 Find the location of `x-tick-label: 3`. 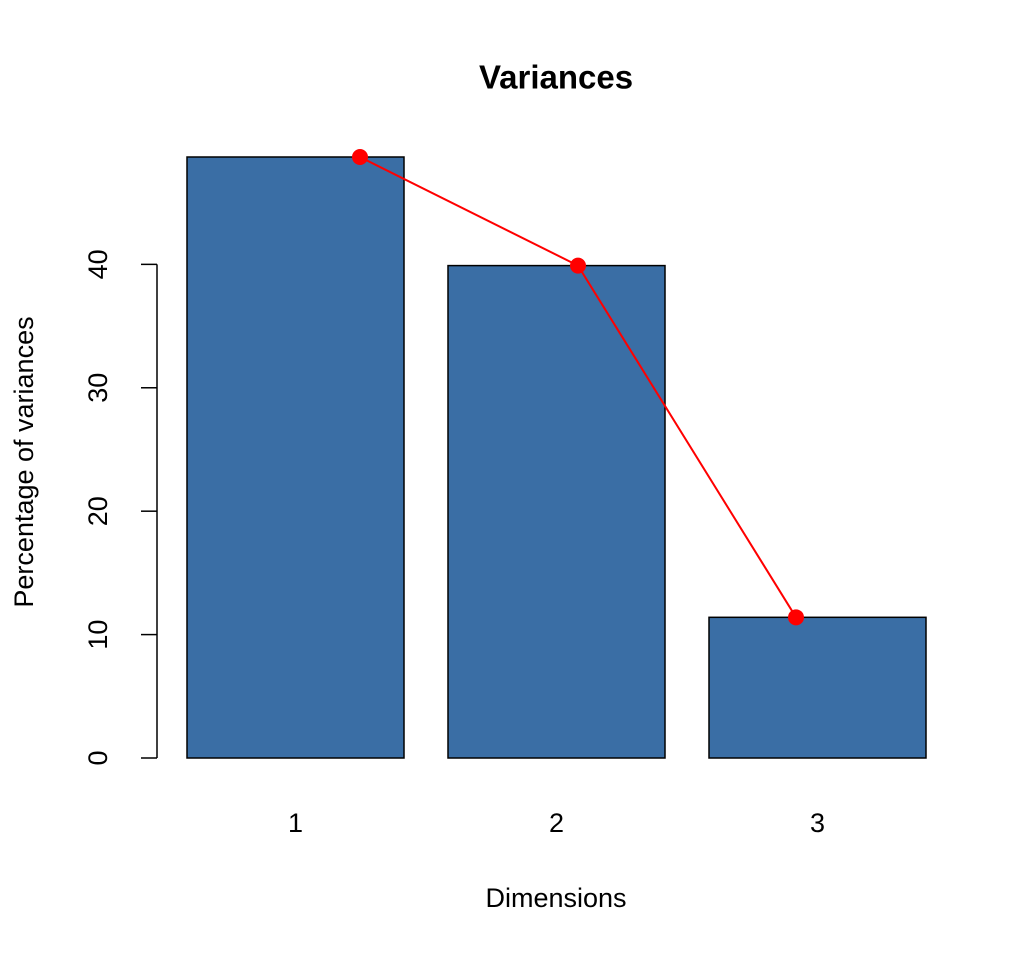

x-tick-label: 3 is located at coordinates (817, 823).